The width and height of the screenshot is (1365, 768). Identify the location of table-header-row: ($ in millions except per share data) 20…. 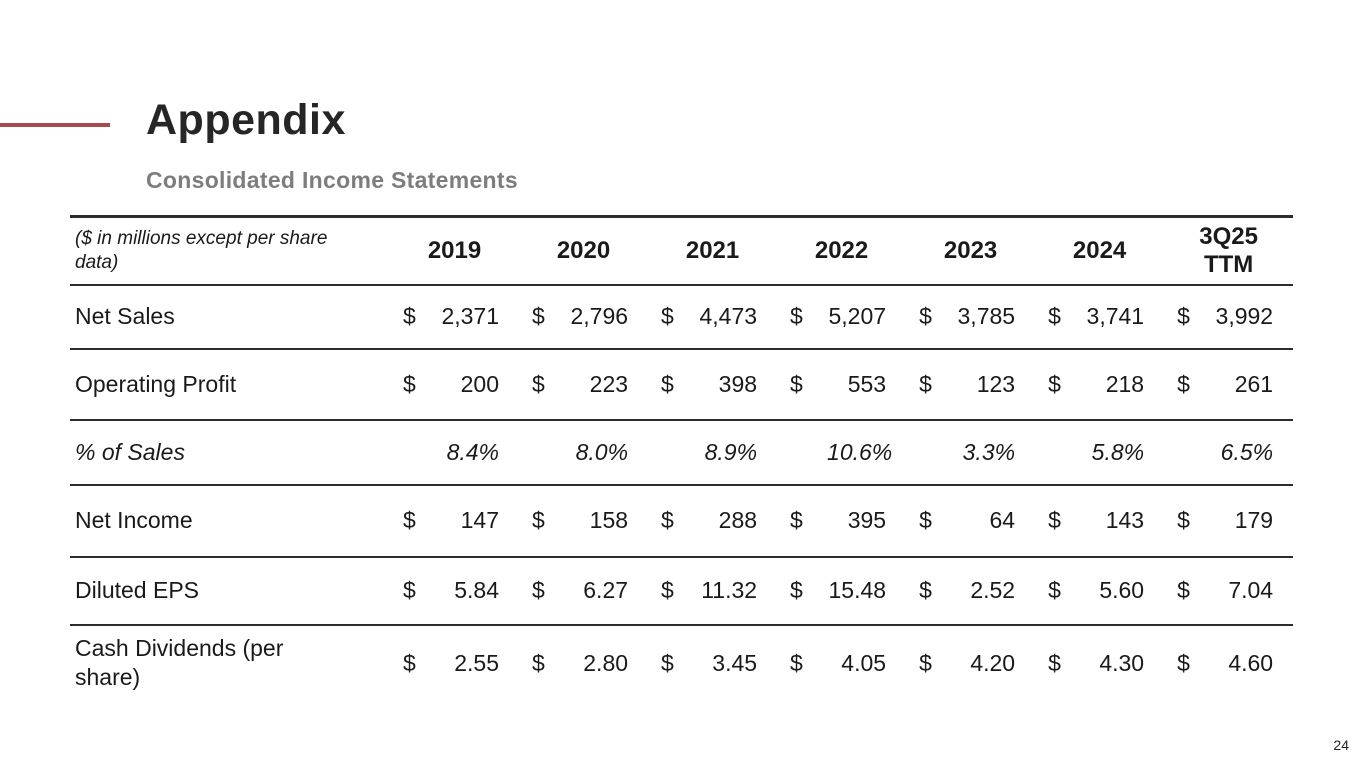
(682, 250).